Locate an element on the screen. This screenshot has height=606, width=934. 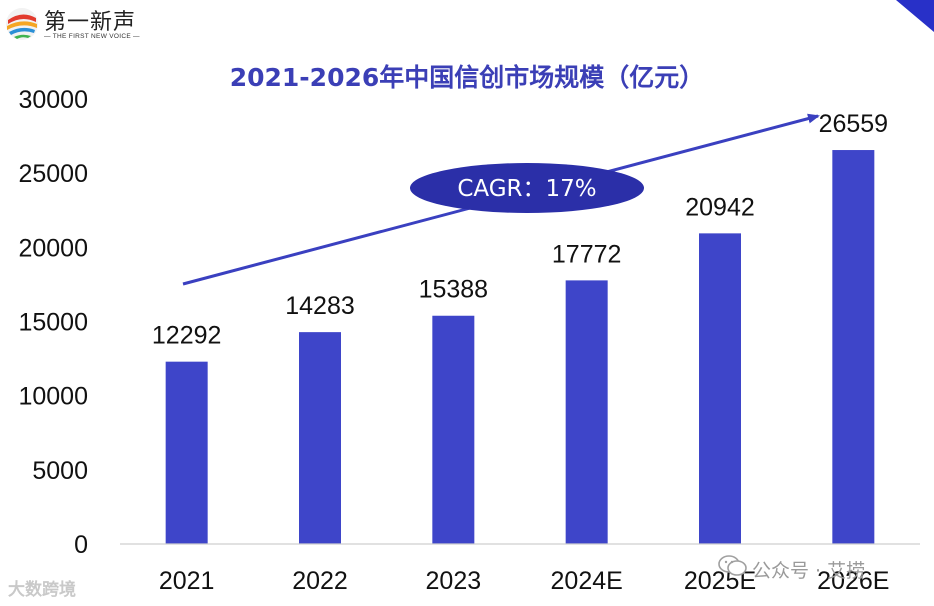
y-tick-label: 15000 is located at coordinates (53, 323).